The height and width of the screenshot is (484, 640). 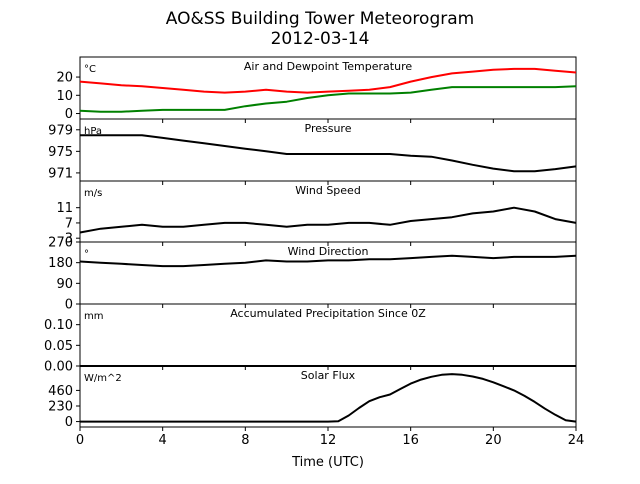 I want to click on y-tick-label: 460, so click(x=60, y=391).